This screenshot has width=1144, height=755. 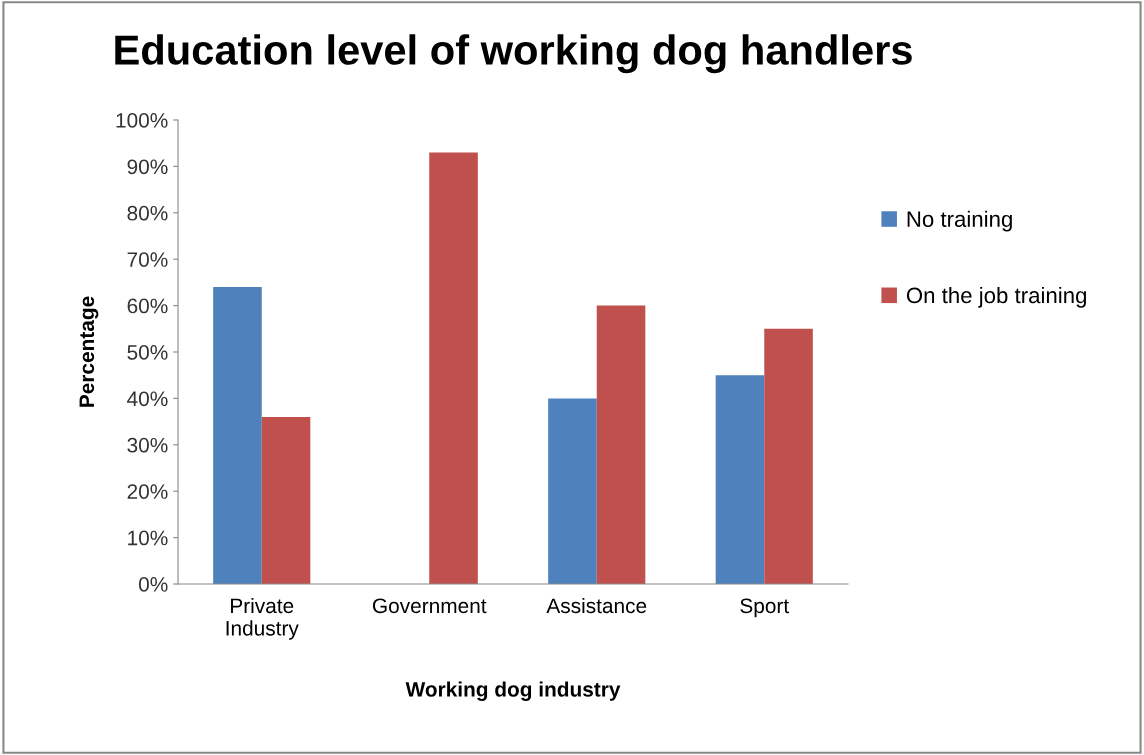 What do you see at coordinates (513, 691) in the screenshot?
I see `x-axis-title: Working dog industry` at bounding box center [513, 691].